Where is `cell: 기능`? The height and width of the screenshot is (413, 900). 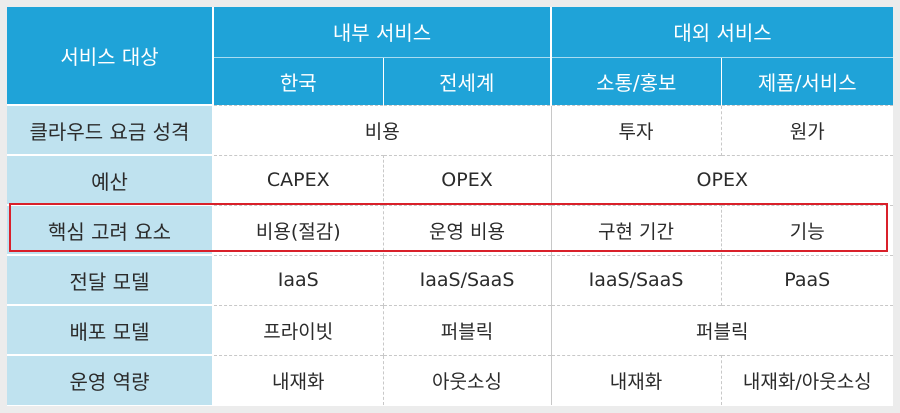 cell: 기능 is located at coordinates (807, 229).